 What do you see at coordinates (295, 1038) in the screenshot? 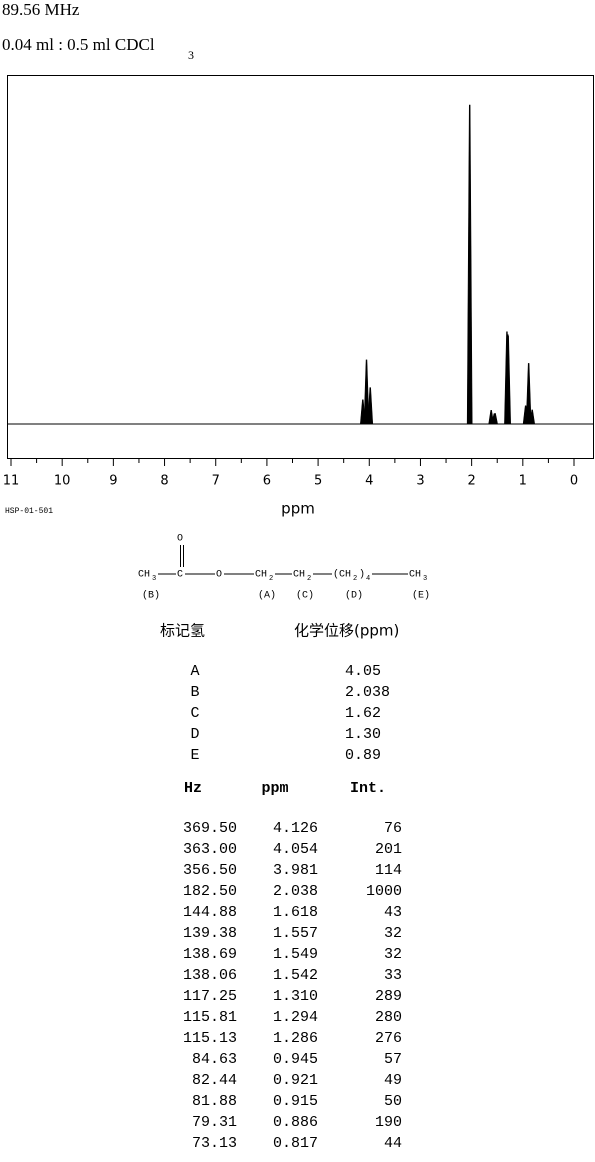
I see `peak-cell: 1.286` at bounding box center [295, 1038].